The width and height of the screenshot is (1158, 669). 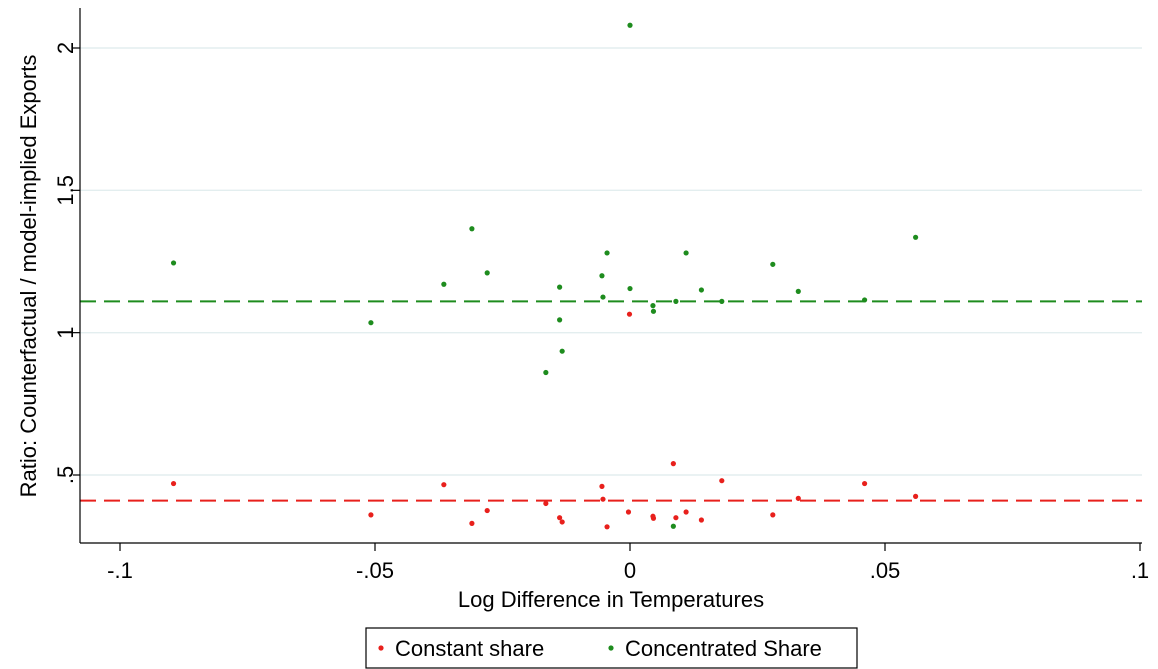 I want to click on x-tick-label-4: .1, so click(x=1140, y=570).